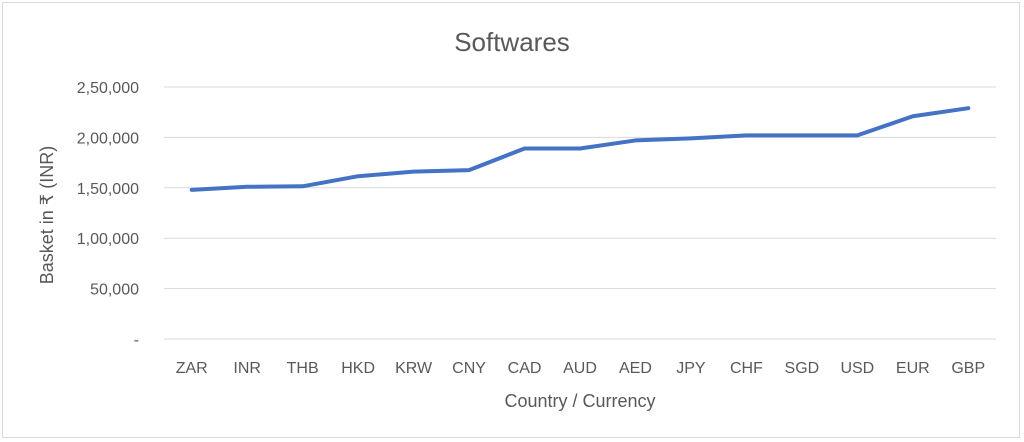 This screenshot has width=1024, height=442. I want to click on x-tick-label: AED, so click(635, 368).